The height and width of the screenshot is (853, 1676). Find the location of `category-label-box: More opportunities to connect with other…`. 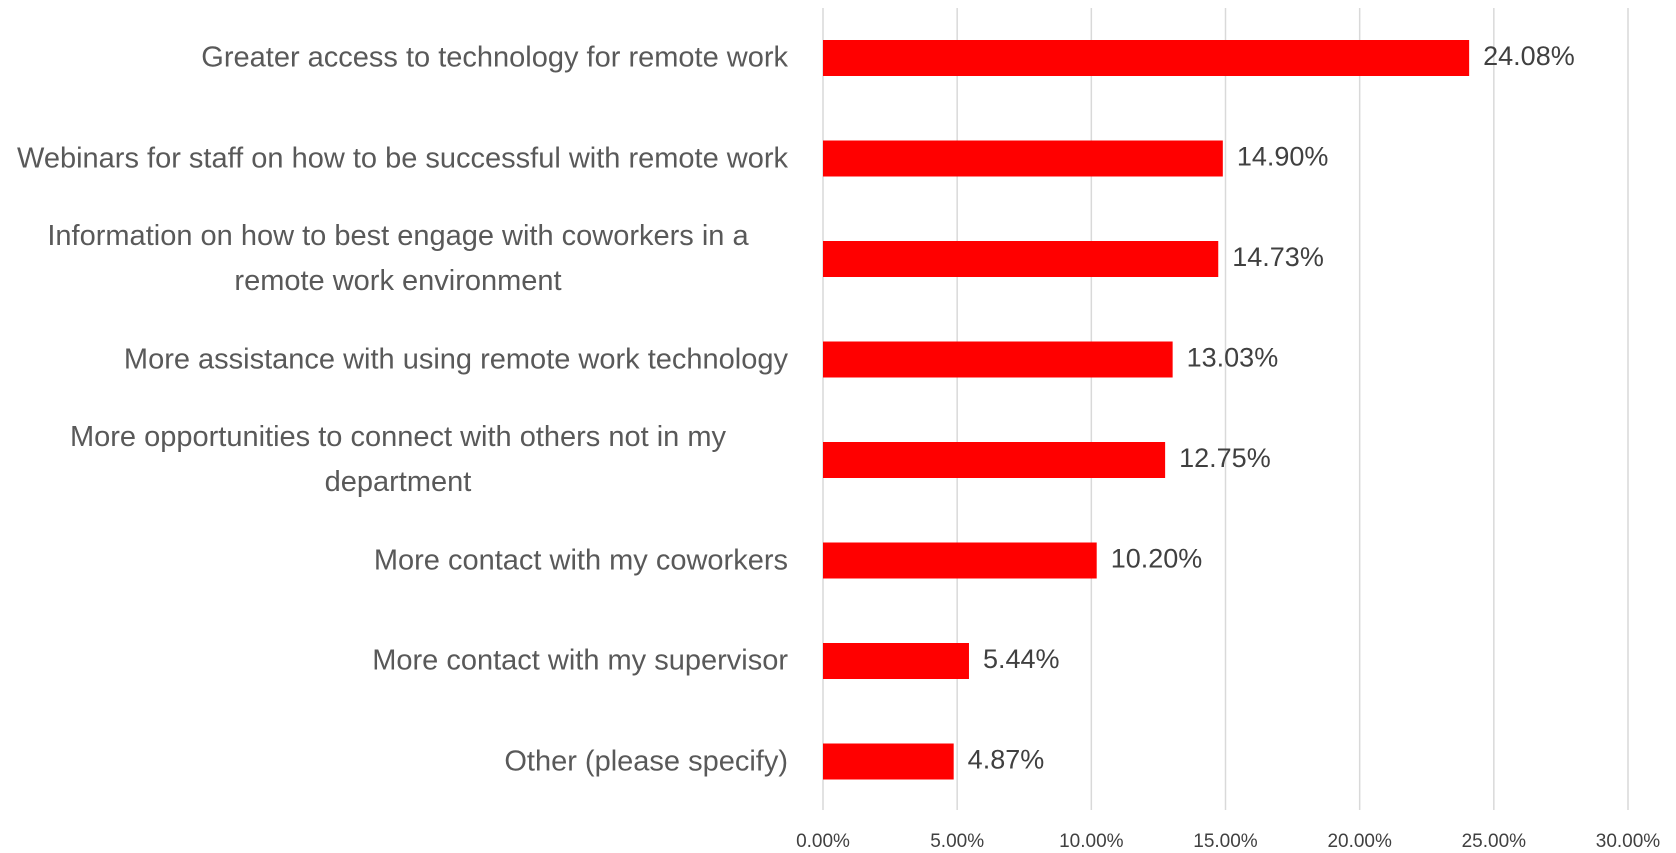

category-label-box: More opportunities to connect with other… is located at coordinates (398, 460).